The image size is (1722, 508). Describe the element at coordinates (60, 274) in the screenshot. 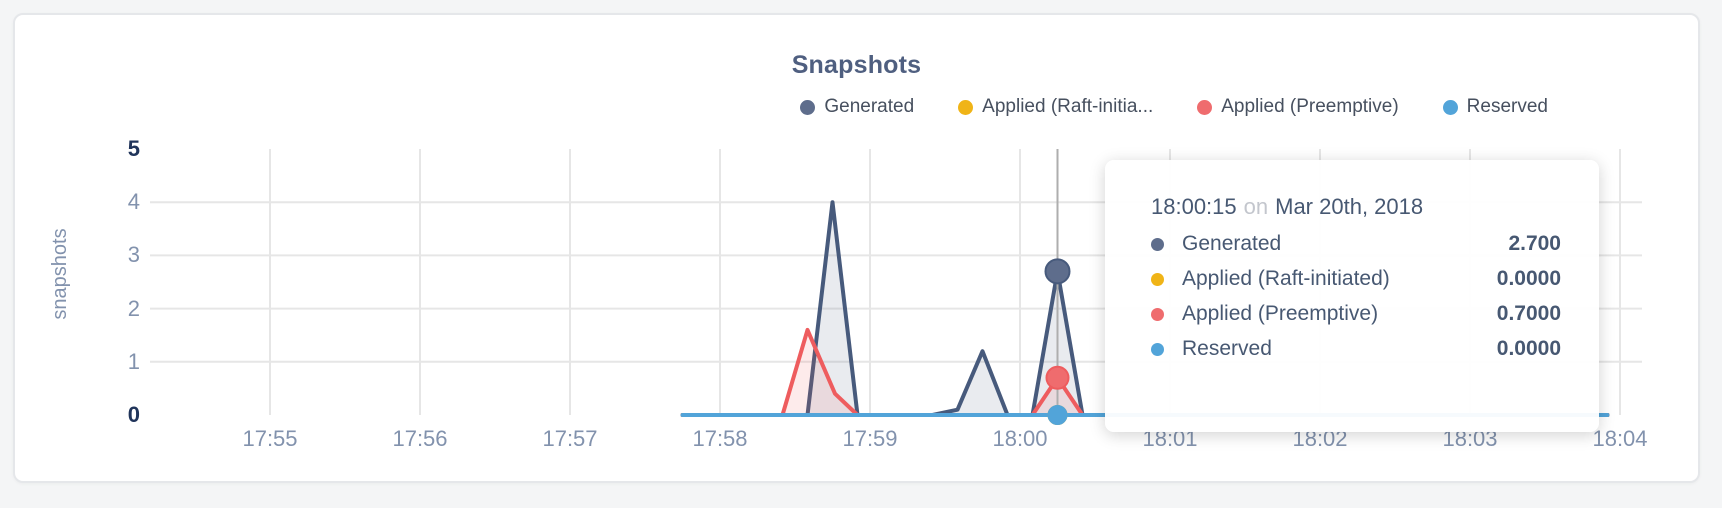

I see `y-axis-label: snapshots` at that location.